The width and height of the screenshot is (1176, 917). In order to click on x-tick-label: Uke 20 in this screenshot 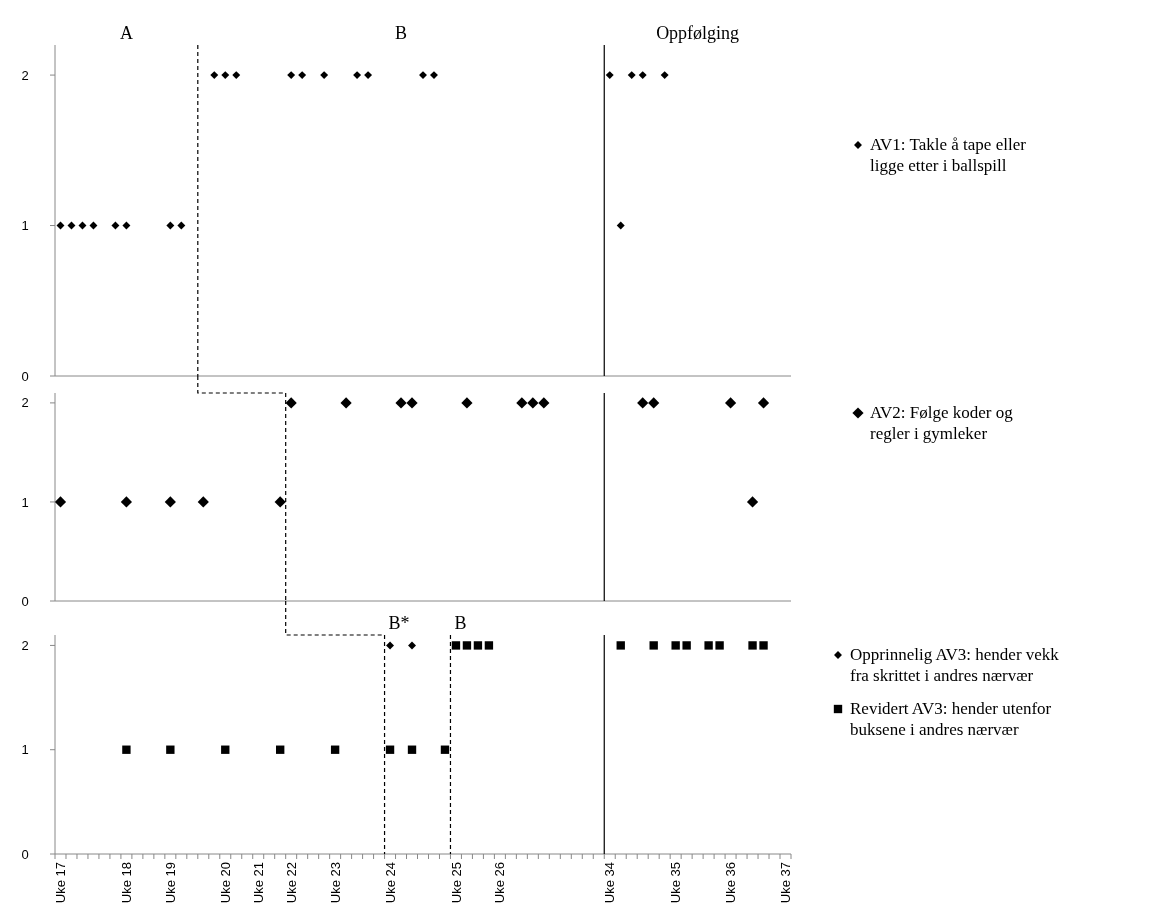, I will do `click(225, 883)`.